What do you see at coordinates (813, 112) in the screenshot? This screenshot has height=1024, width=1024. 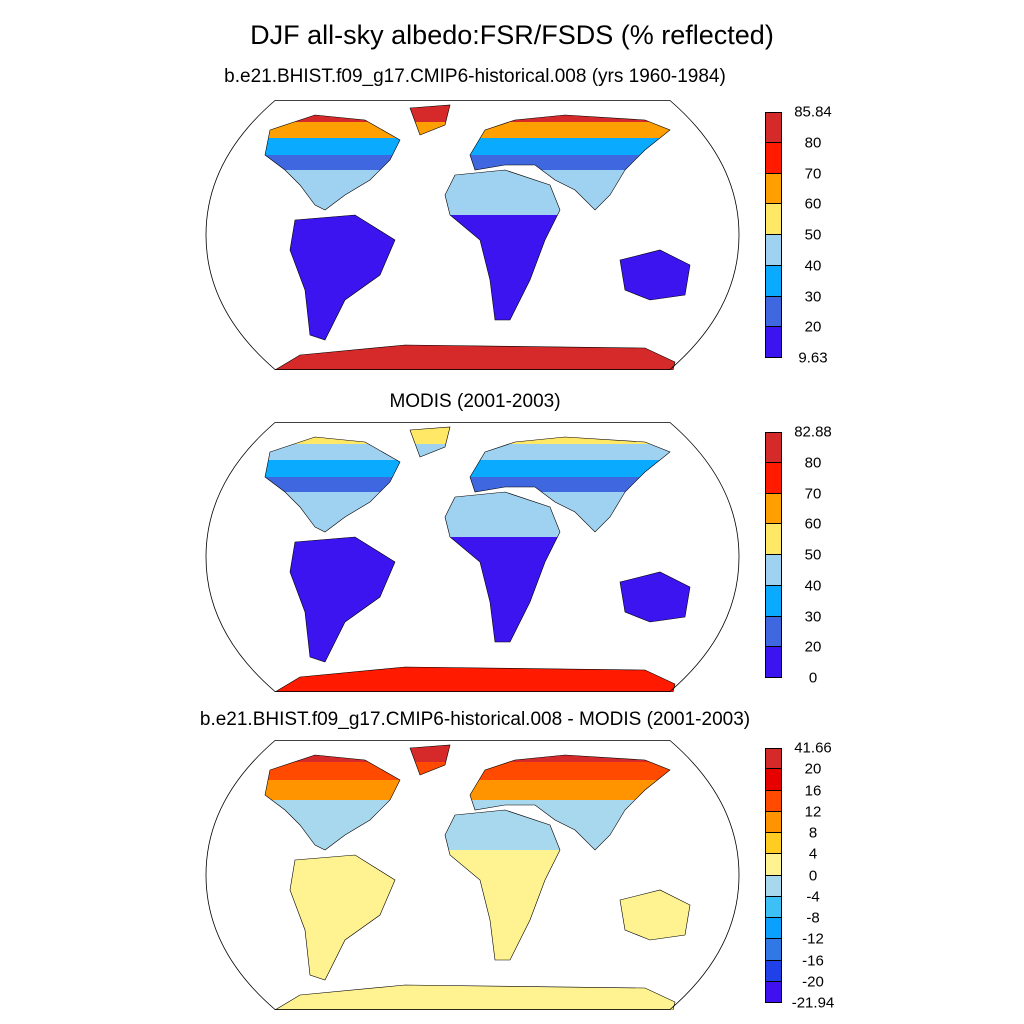 I see `colorbar-label: 85.84` at bounding box center [813, 112].